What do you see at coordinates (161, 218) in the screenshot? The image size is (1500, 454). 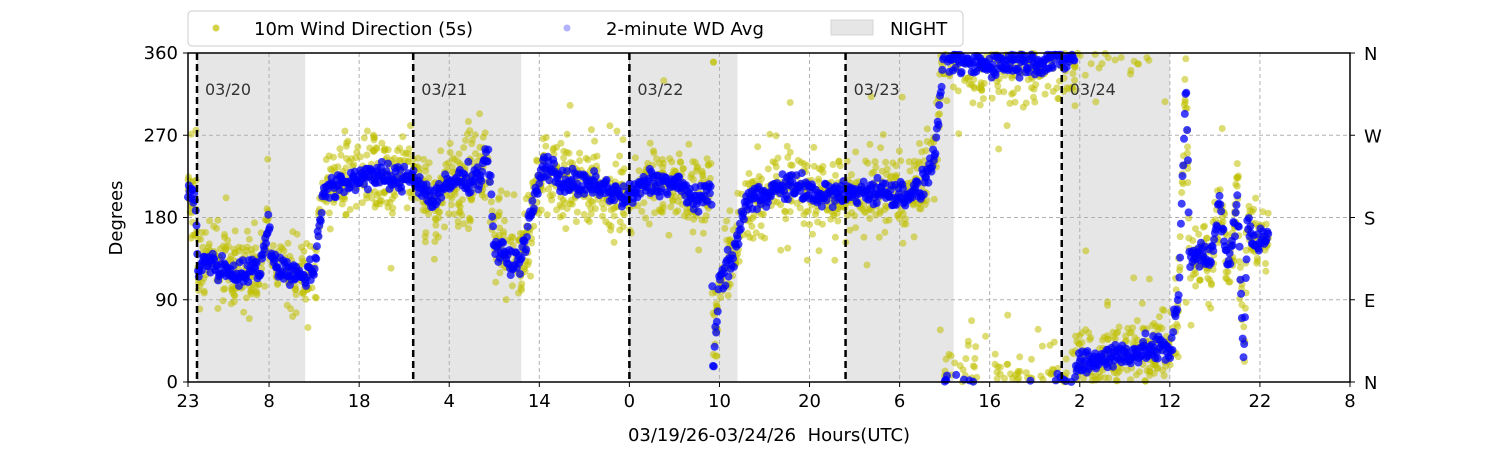 I see `y-tick-label: 180` at bounding box center [161, 218].